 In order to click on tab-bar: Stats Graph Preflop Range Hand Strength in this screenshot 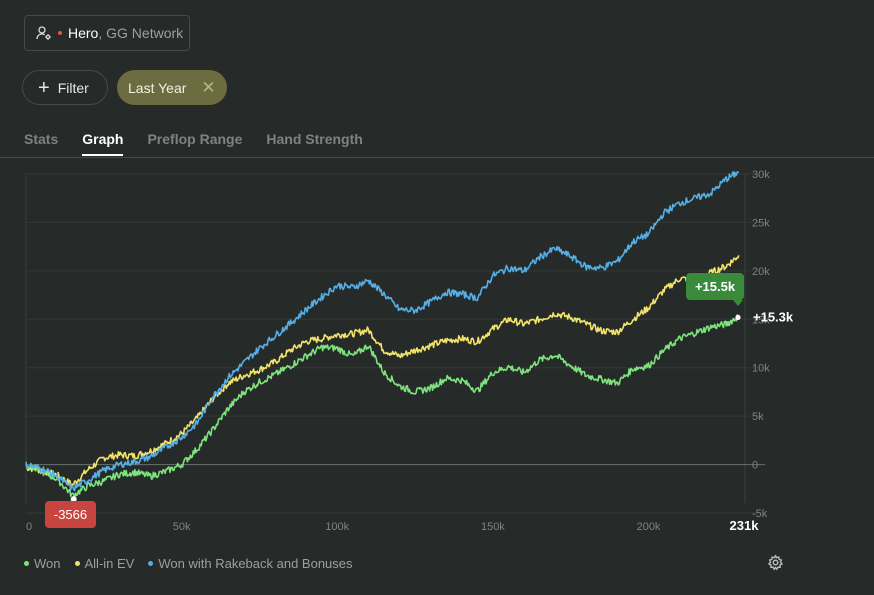, I will do `click(205, 143)`.